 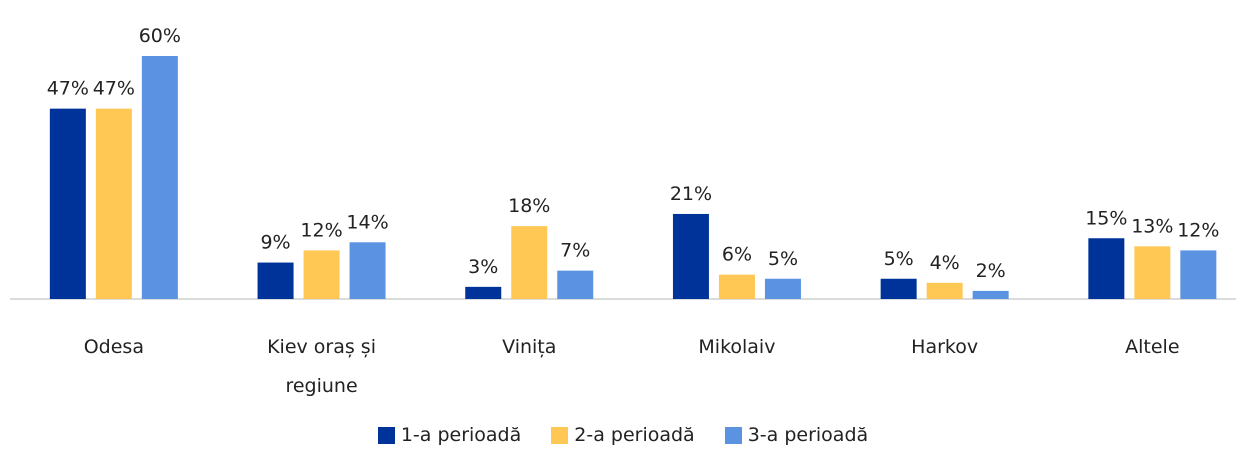 What do you see at coordinates (691, 194) in the screenshot?
I see `data-label: 21%` at bounding box center [691, 194].